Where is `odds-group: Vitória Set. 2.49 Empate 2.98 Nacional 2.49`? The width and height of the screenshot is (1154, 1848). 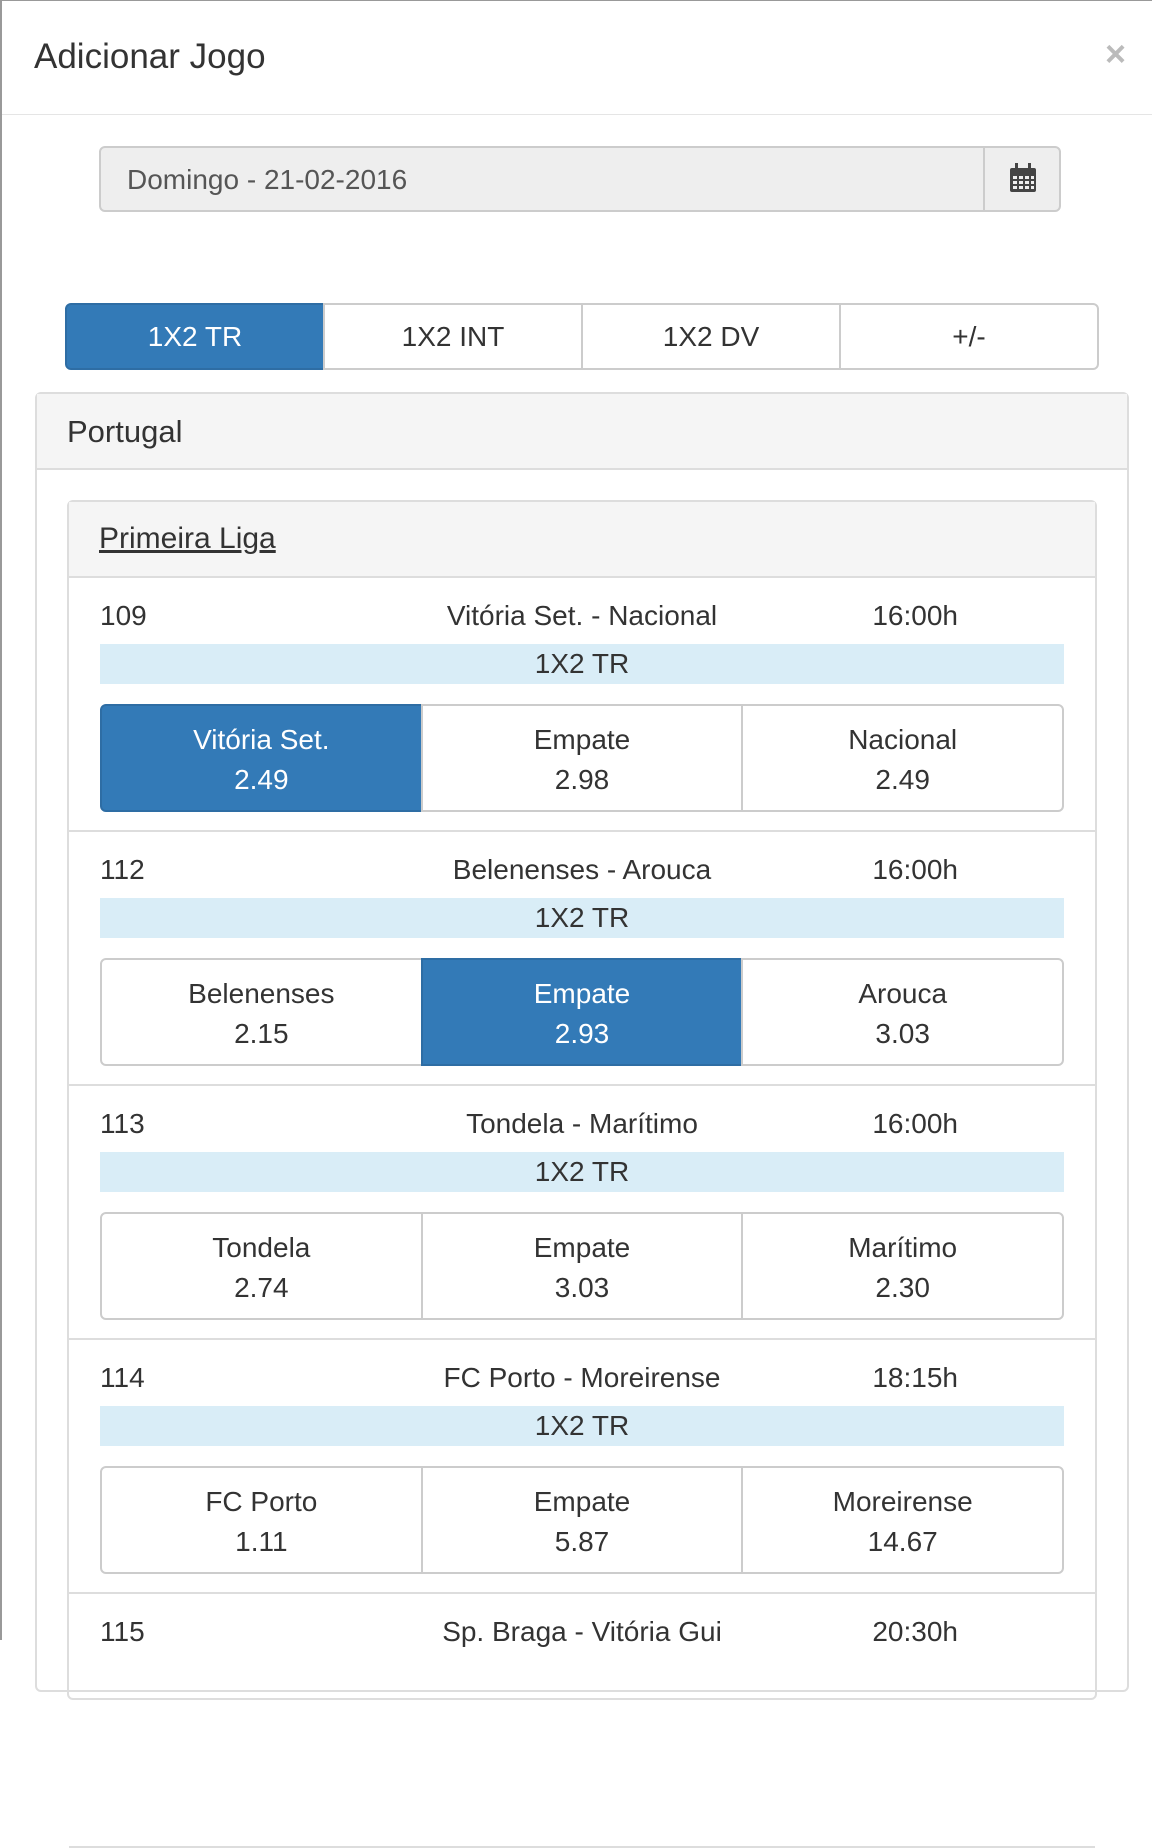 odds-group: Vitória Set. 2.49 Empate 2.98 Nacional 2.49 is located at coordinates (582, 758).